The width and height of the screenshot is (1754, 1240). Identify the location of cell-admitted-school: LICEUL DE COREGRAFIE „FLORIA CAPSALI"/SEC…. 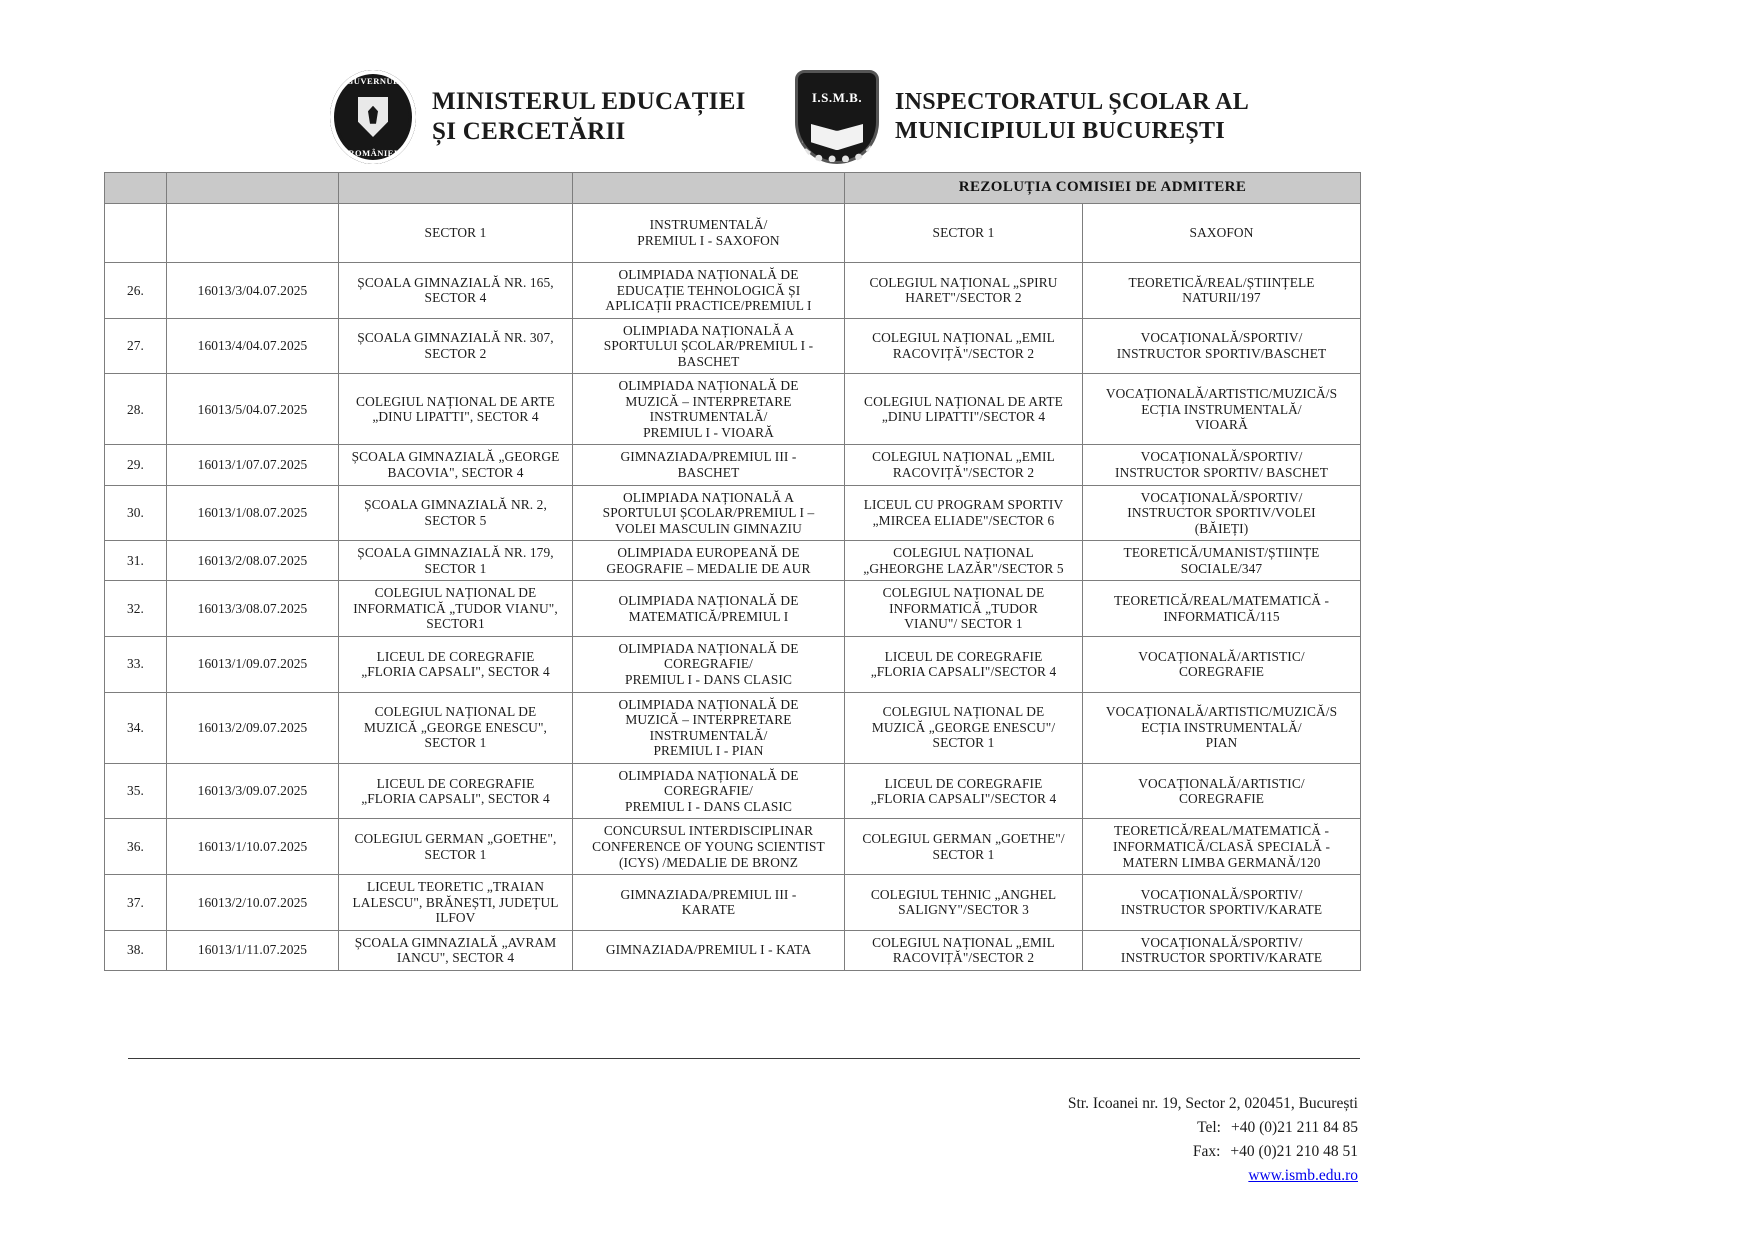
(963, 664).